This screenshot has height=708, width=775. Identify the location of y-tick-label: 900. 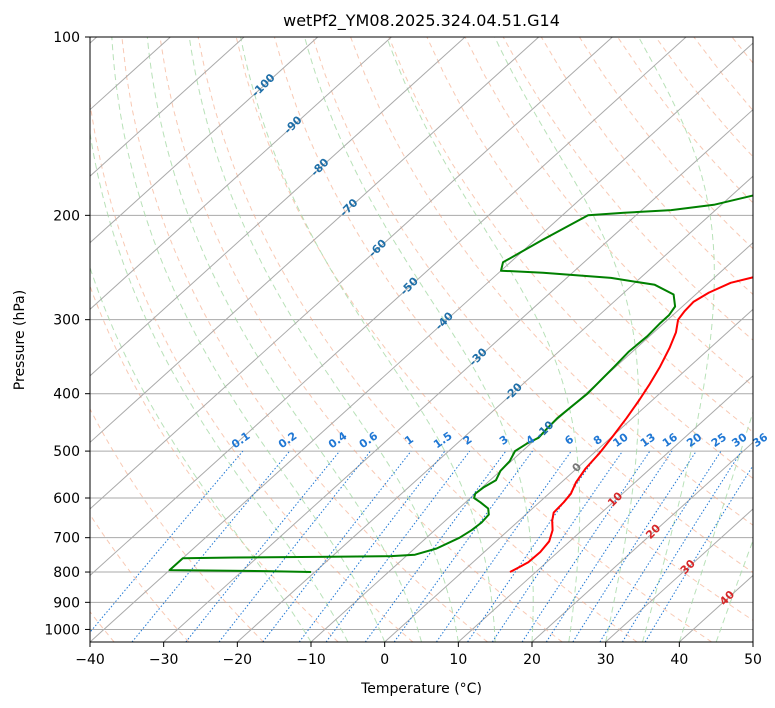
(66, 603).